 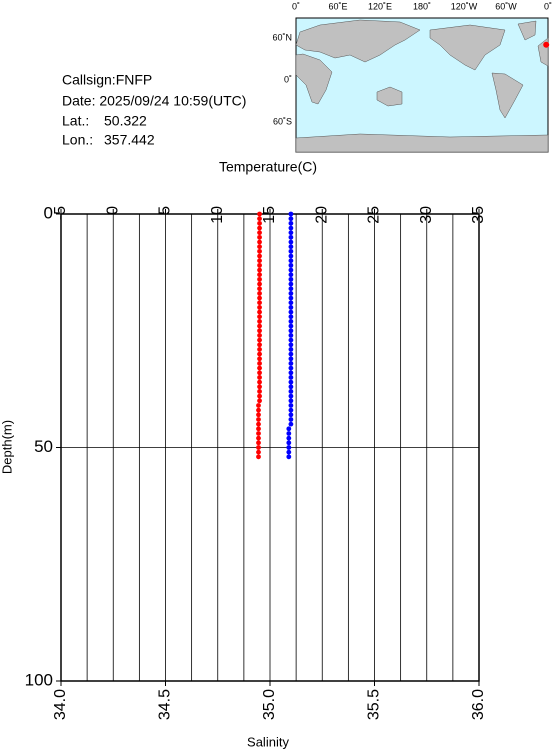 What do you see at coordinates (380, 6) in the screenshot?
I see `map-lon-label: 120˚E` at bounding box center [380, 6].